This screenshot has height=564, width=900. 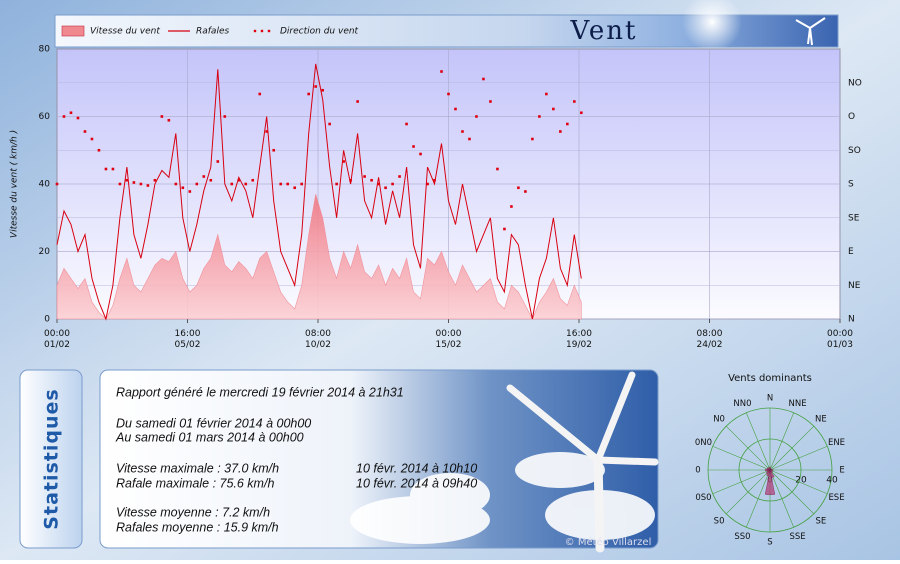 What do you see at coordinates (742, 537) in the screenshot?
I see `rose-direction-label: SS0` at bounding box center [742, 537].